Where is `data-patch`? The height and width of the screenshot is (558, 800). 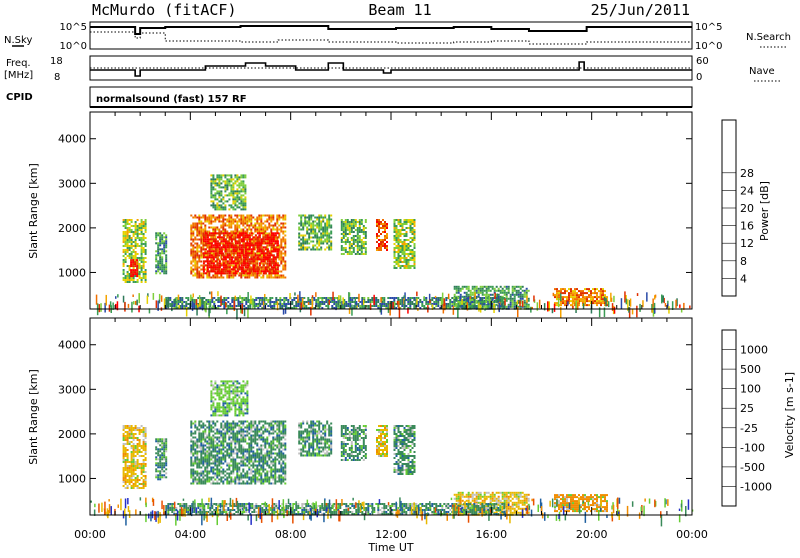 data-patch is located at coordinates (161, 253).